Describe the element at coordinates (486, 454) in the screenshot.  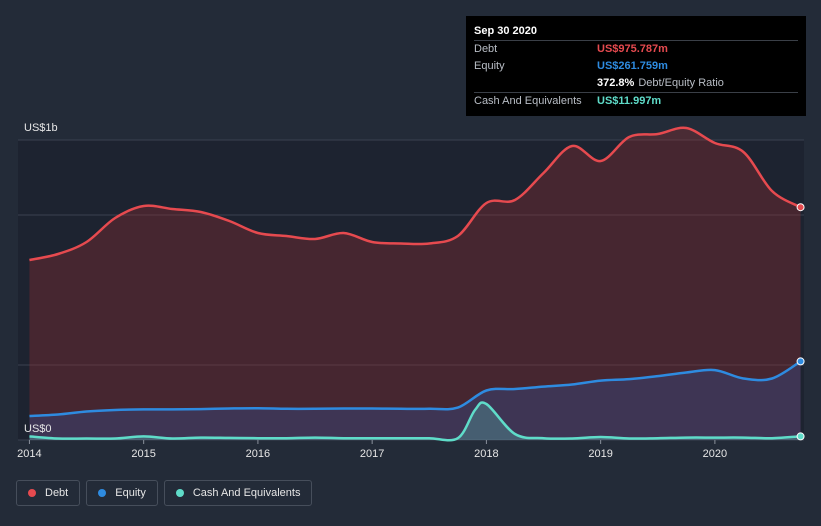
I see `x-tick-label: 2018` at that location.